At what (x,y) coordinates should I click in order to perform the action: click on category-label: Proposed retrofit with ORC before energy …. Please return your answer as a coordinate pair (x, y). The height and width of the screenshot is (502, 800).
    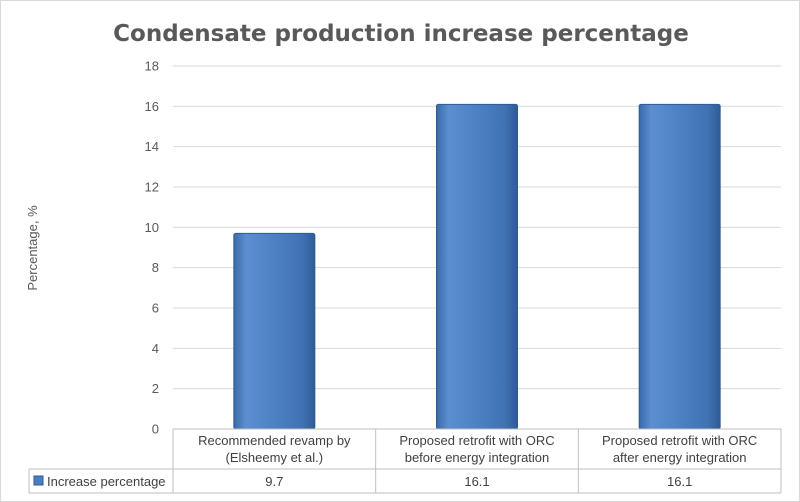
    Looking at the image, I should click on (476, 449).